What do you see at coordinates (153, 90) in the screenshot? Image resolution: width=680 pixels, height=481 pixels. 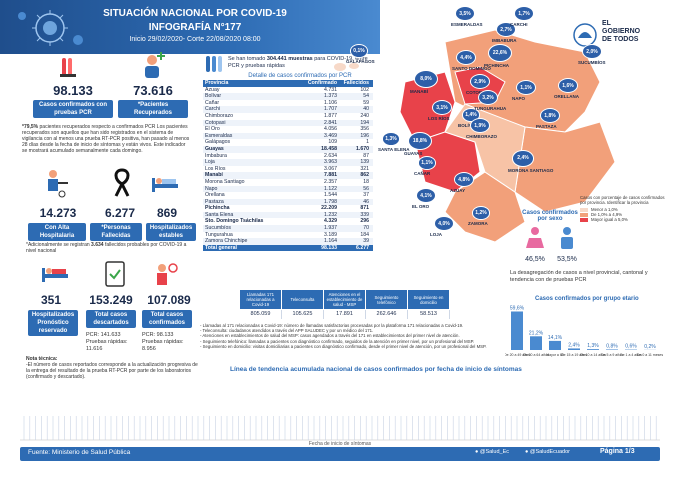 I see `recovered-value: 73.616` at bounding box center [153, 90].